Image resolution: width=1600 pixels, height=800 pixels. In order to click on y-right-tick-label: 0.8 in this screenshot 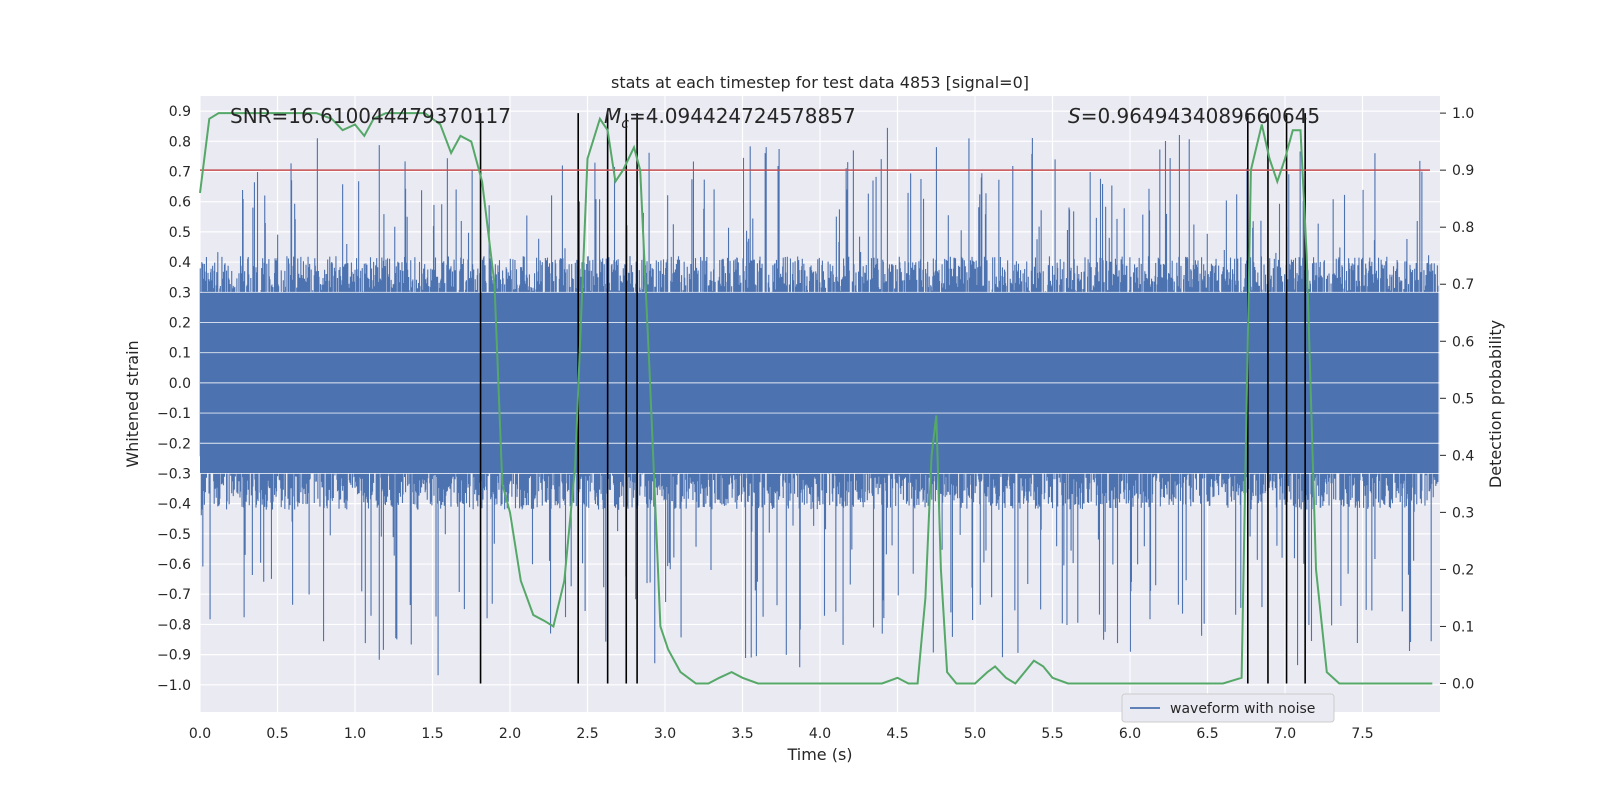, I will do `click(1463, 228)`.